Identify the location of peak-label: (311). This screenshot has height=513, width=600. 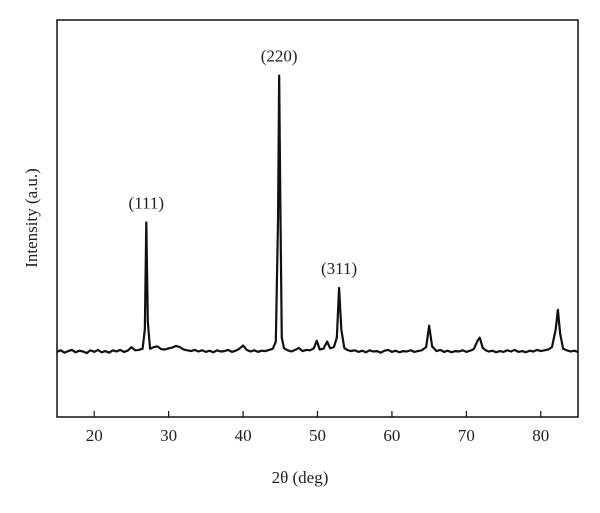
(339, 268).